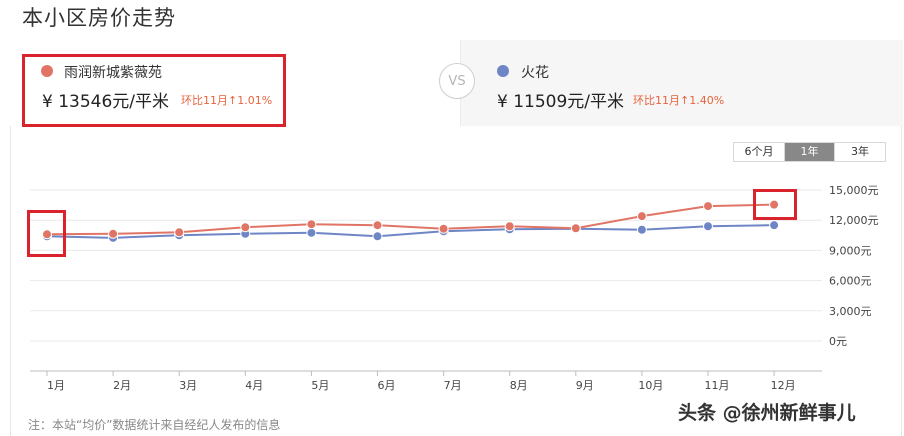  I want to click on y-tick-label: 3,000元, so click(850, 311).